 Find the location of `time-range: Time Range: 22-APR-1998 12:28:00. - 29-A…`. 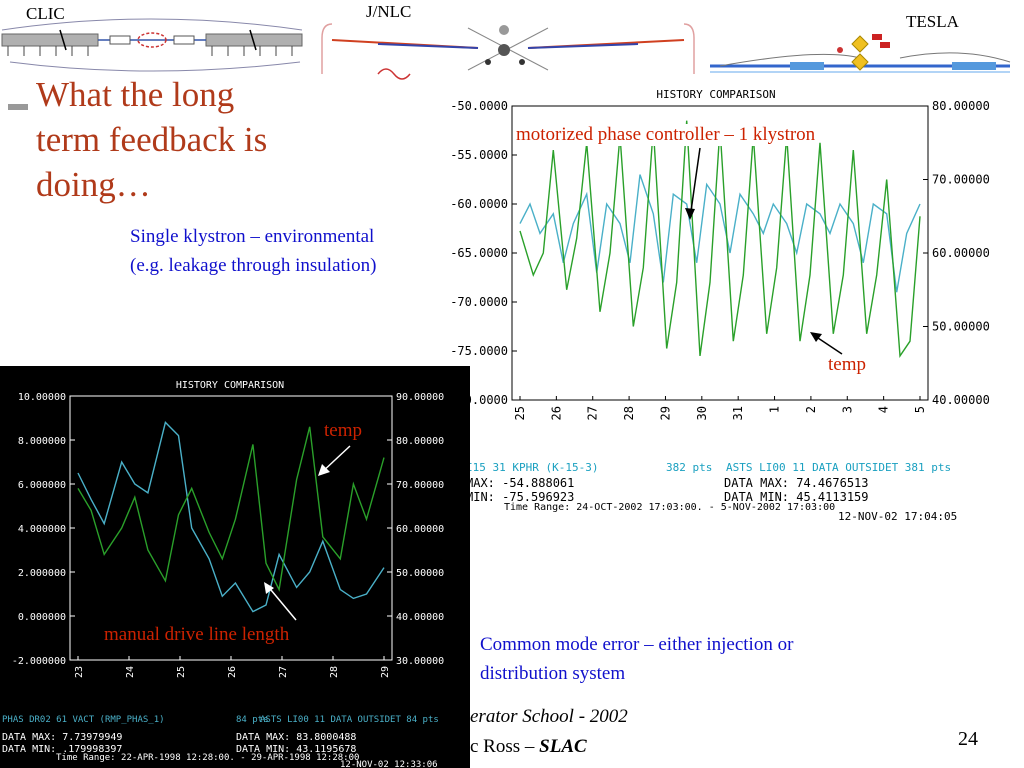

time-range: Time Range: 22-APR-1998 12:28:00. - 29-A… is located at coordinates (207, 758).